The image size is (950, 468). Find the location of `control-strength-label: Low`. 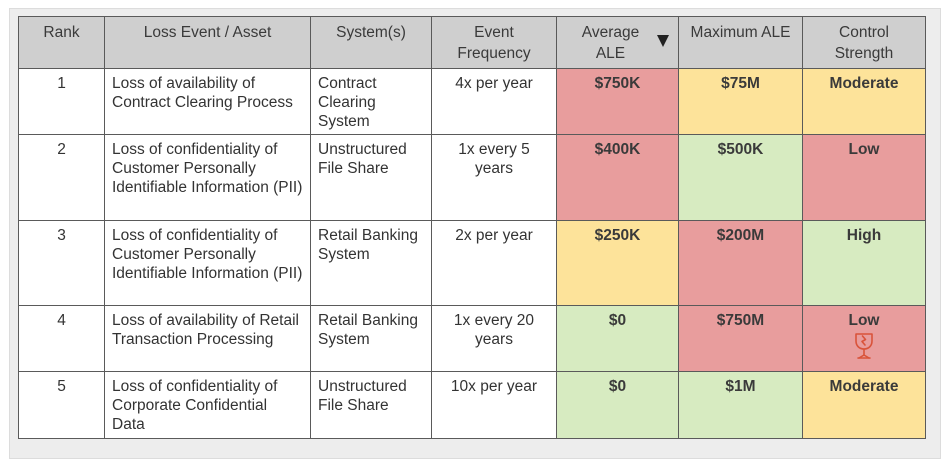

control-strength-label: Low is located at coordinates (864, 320).